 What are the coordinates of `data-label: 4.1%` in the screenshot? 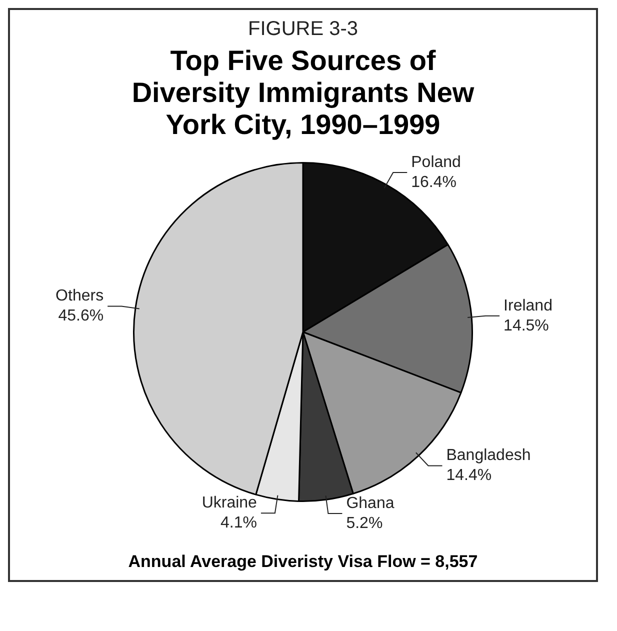 It's located at (238, 523).